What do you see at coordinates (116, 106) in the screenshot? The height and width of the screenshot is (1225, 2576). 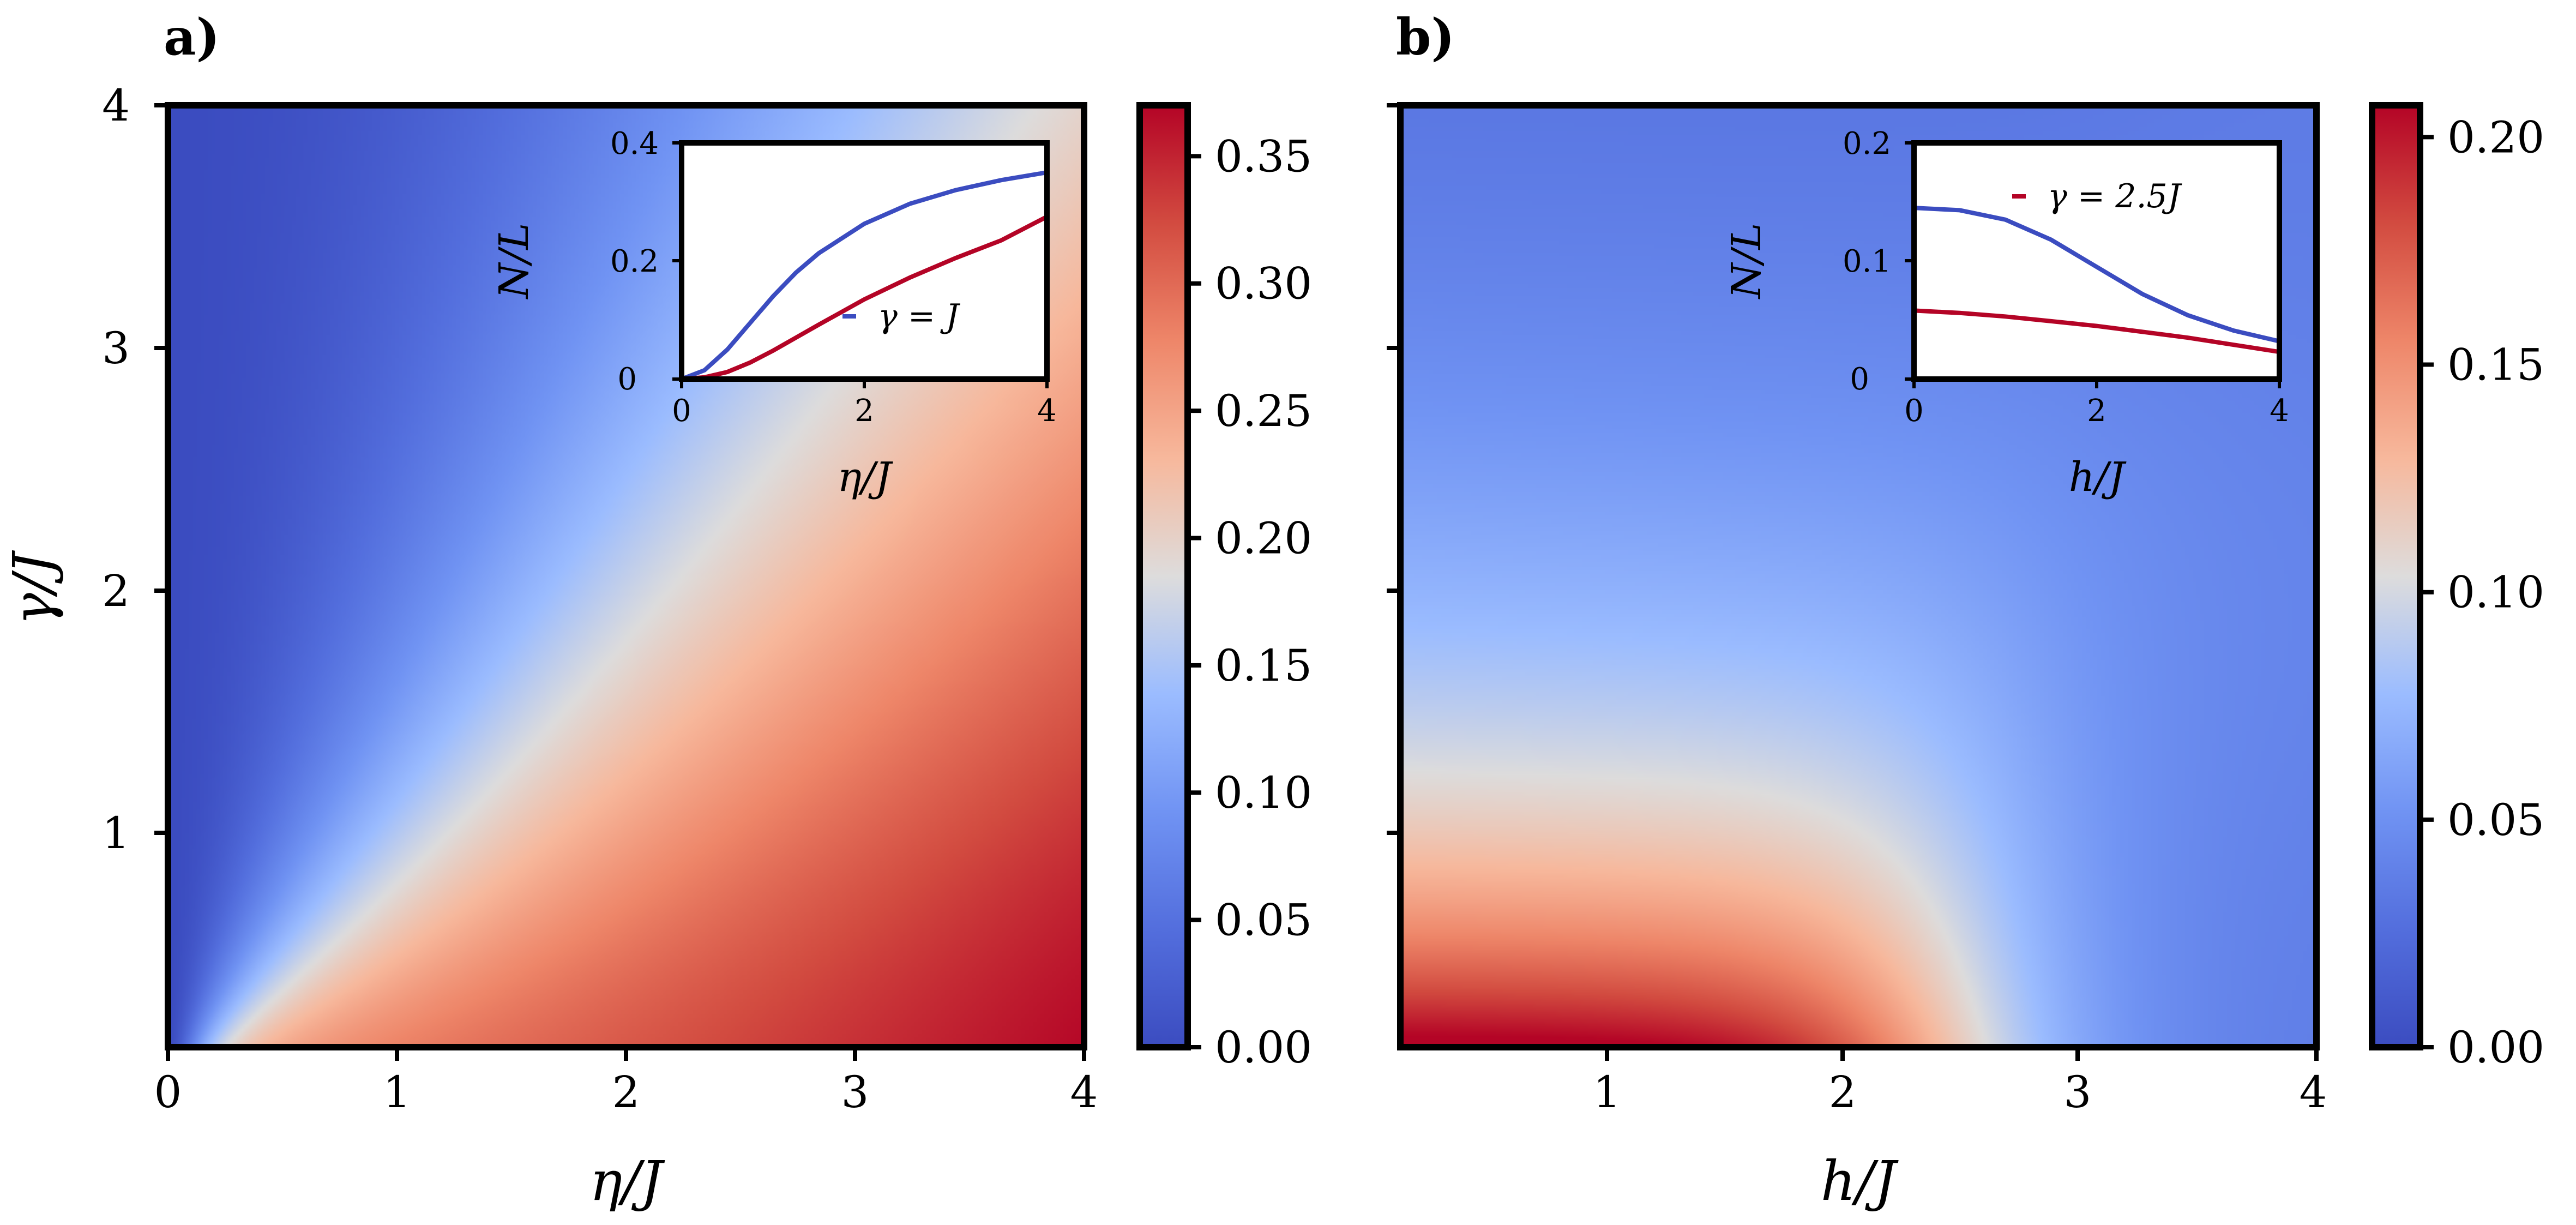 I see `y-tick-label-a-4: 4` at bounding box center [116, 106].